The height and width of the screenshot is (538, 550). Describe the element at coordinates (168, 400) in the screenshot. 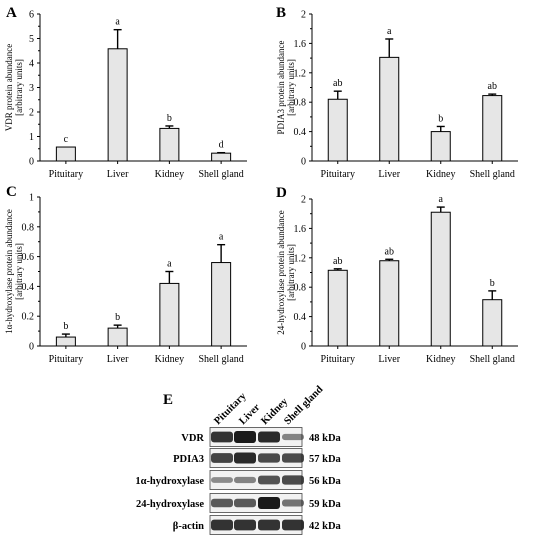

I see `panel-label: E` at that location.